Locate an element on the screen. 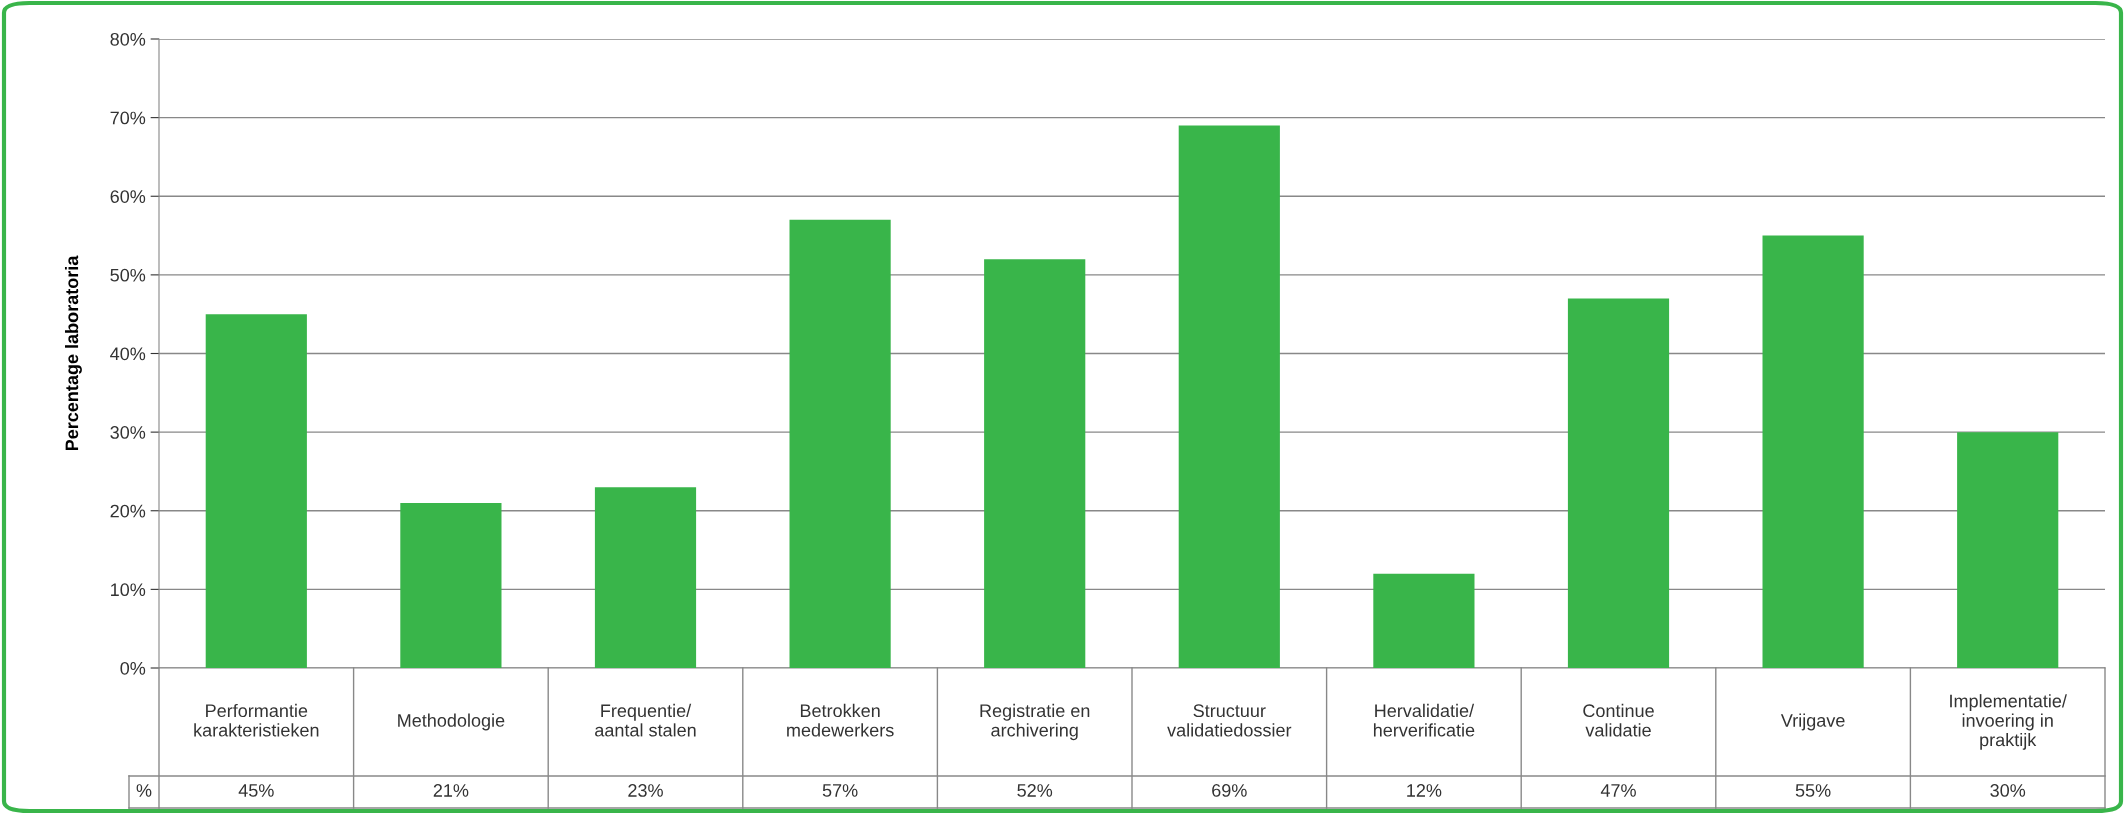 Image resolution: width=2125 pixels, height=814 pixels. data-label: 69% is located at coordinates (1229, 790).